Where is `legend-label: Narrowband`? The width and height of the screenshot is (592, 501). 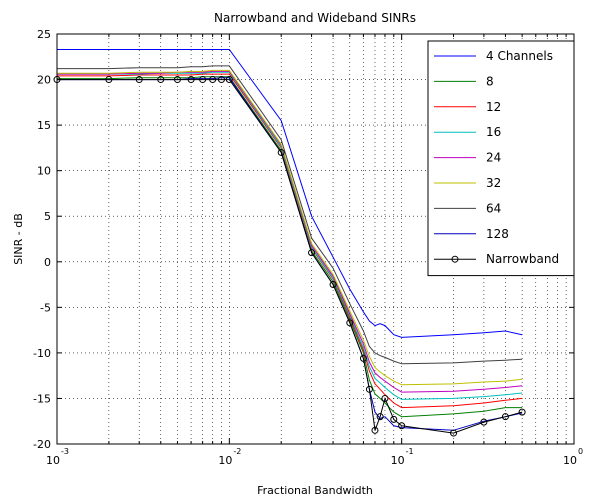 legend-label: Narrowband is located at coordinates (522, 259).